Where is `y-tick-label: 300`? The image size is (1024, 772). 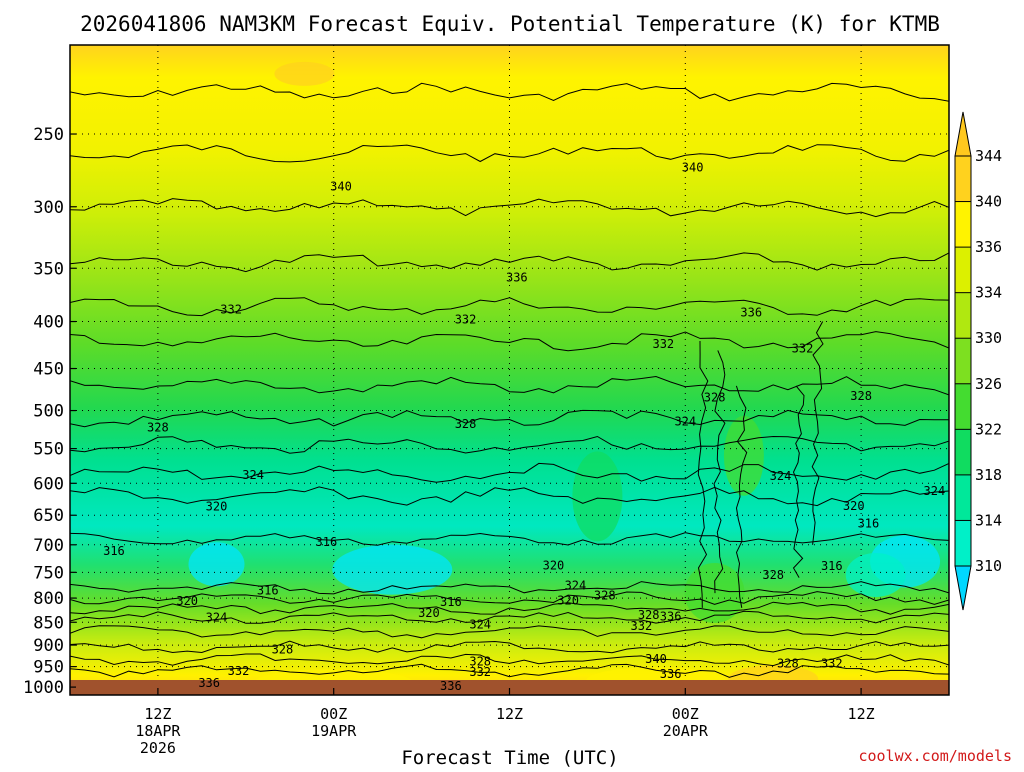 y-tick-label: 300 is located at coordinates (48, 208).